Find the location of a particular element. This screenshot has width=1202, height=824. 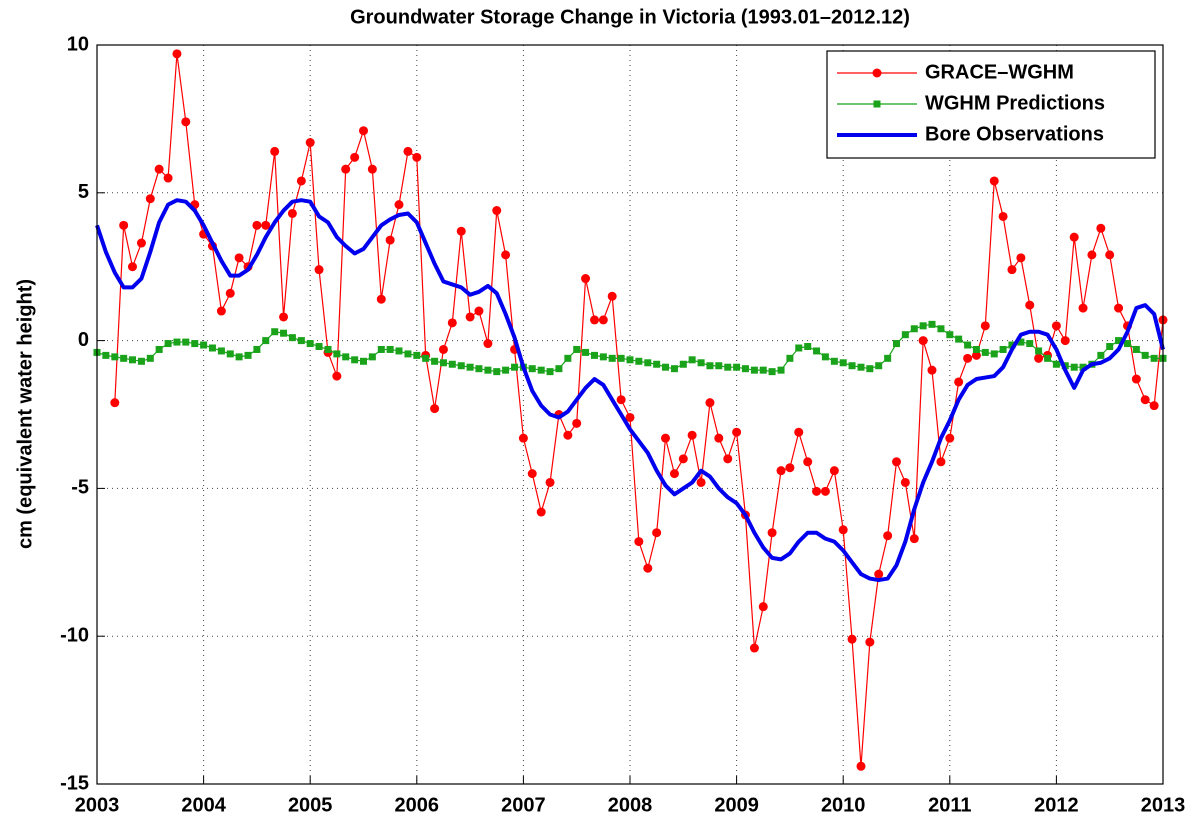

x-tick-label: 2004 is located at coordinates (203, 805).